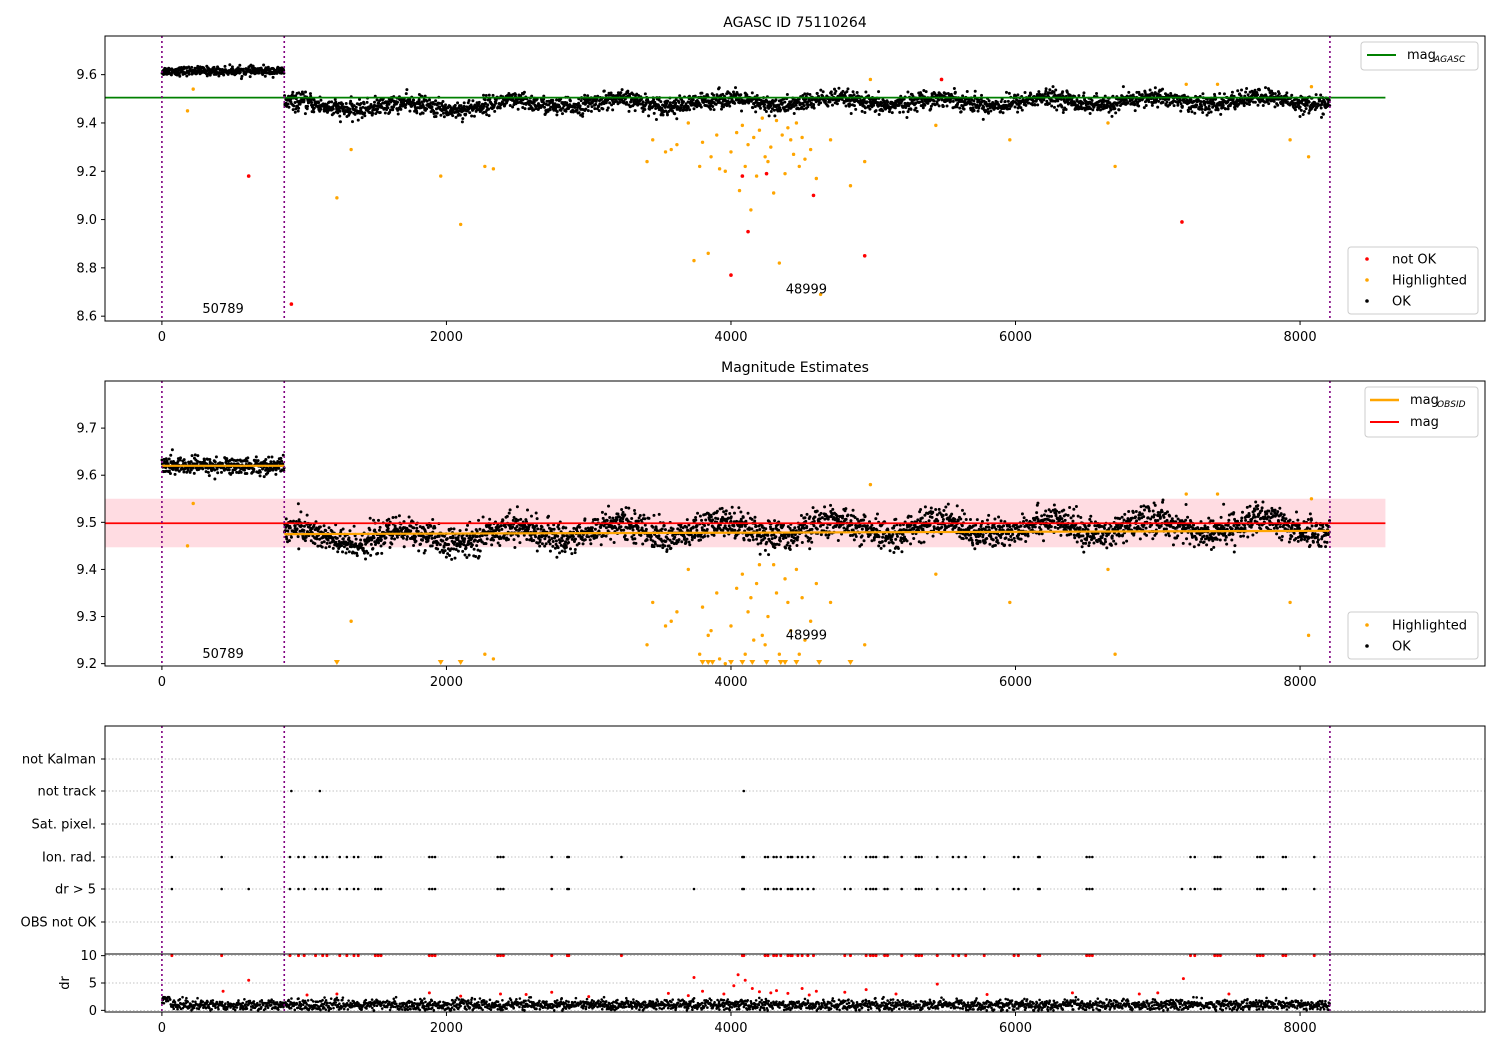 The width and height of the screenshot is (1500, 1050). What do you see at coordinates (162, 337) in the screenshot?
I see `x-tick-label: 0` at bounding box center [162, 337].